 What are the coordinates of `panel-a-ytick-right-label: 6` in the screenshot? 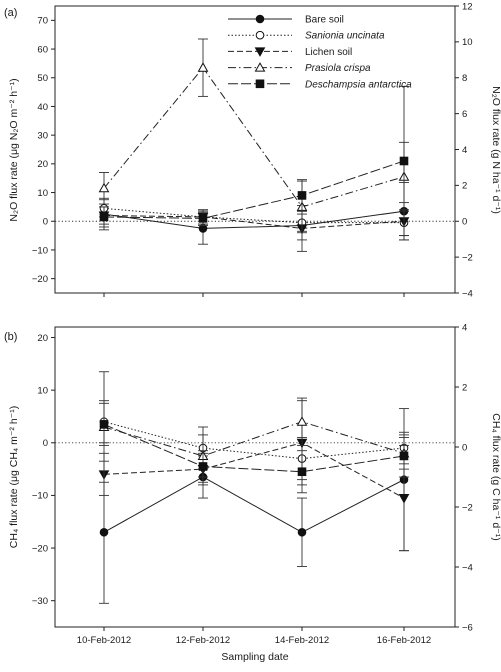 It's located at (464, 114).